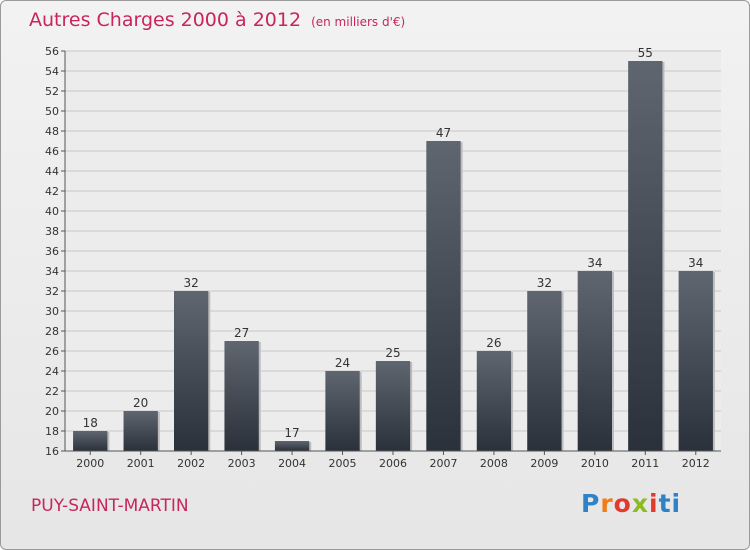 Image resolution: width=750 pixels, height=550 pixels. I want to click on data-label-2004: 17, so click(291, 433).